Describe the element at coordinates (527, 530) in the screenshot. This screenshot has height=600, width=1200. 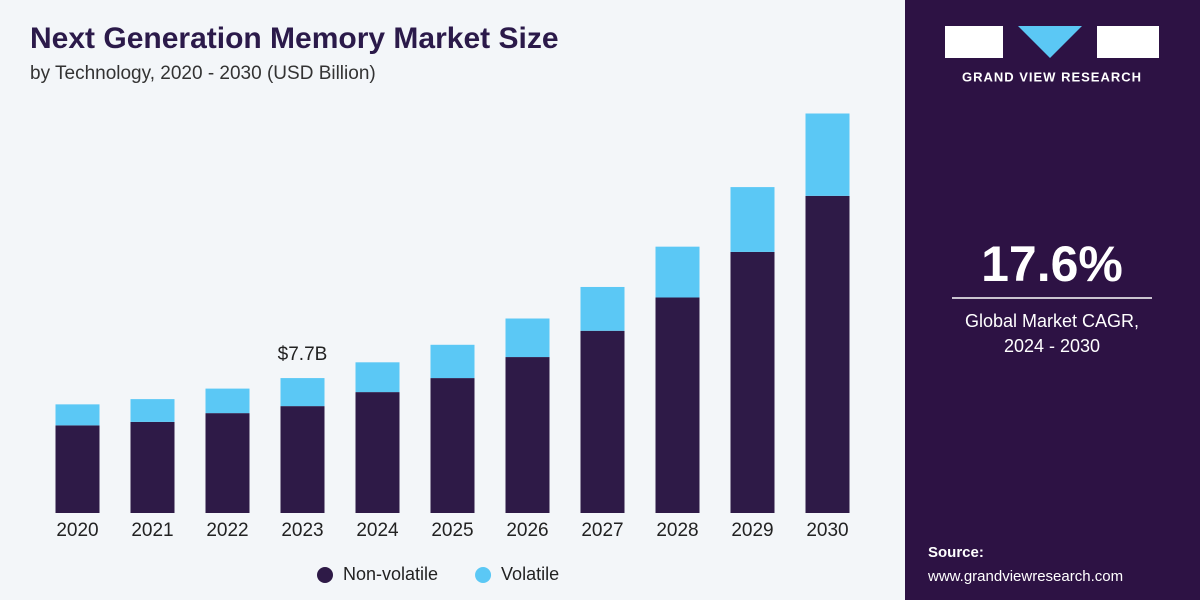
I see `x-tick-label: 2026` at that location.